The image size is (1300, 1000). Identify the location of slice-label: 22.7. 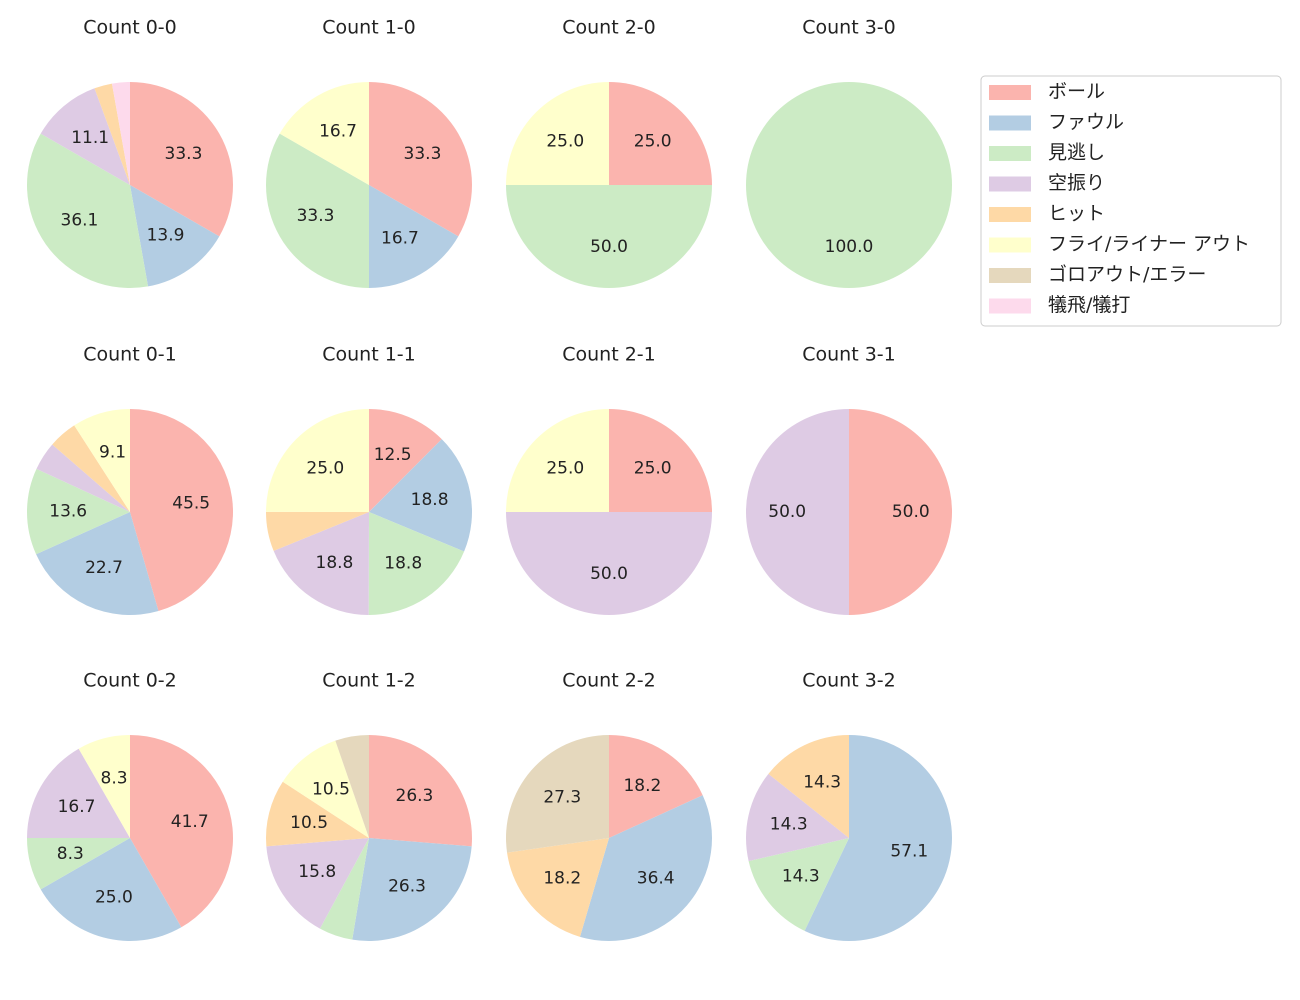
(104, 568).